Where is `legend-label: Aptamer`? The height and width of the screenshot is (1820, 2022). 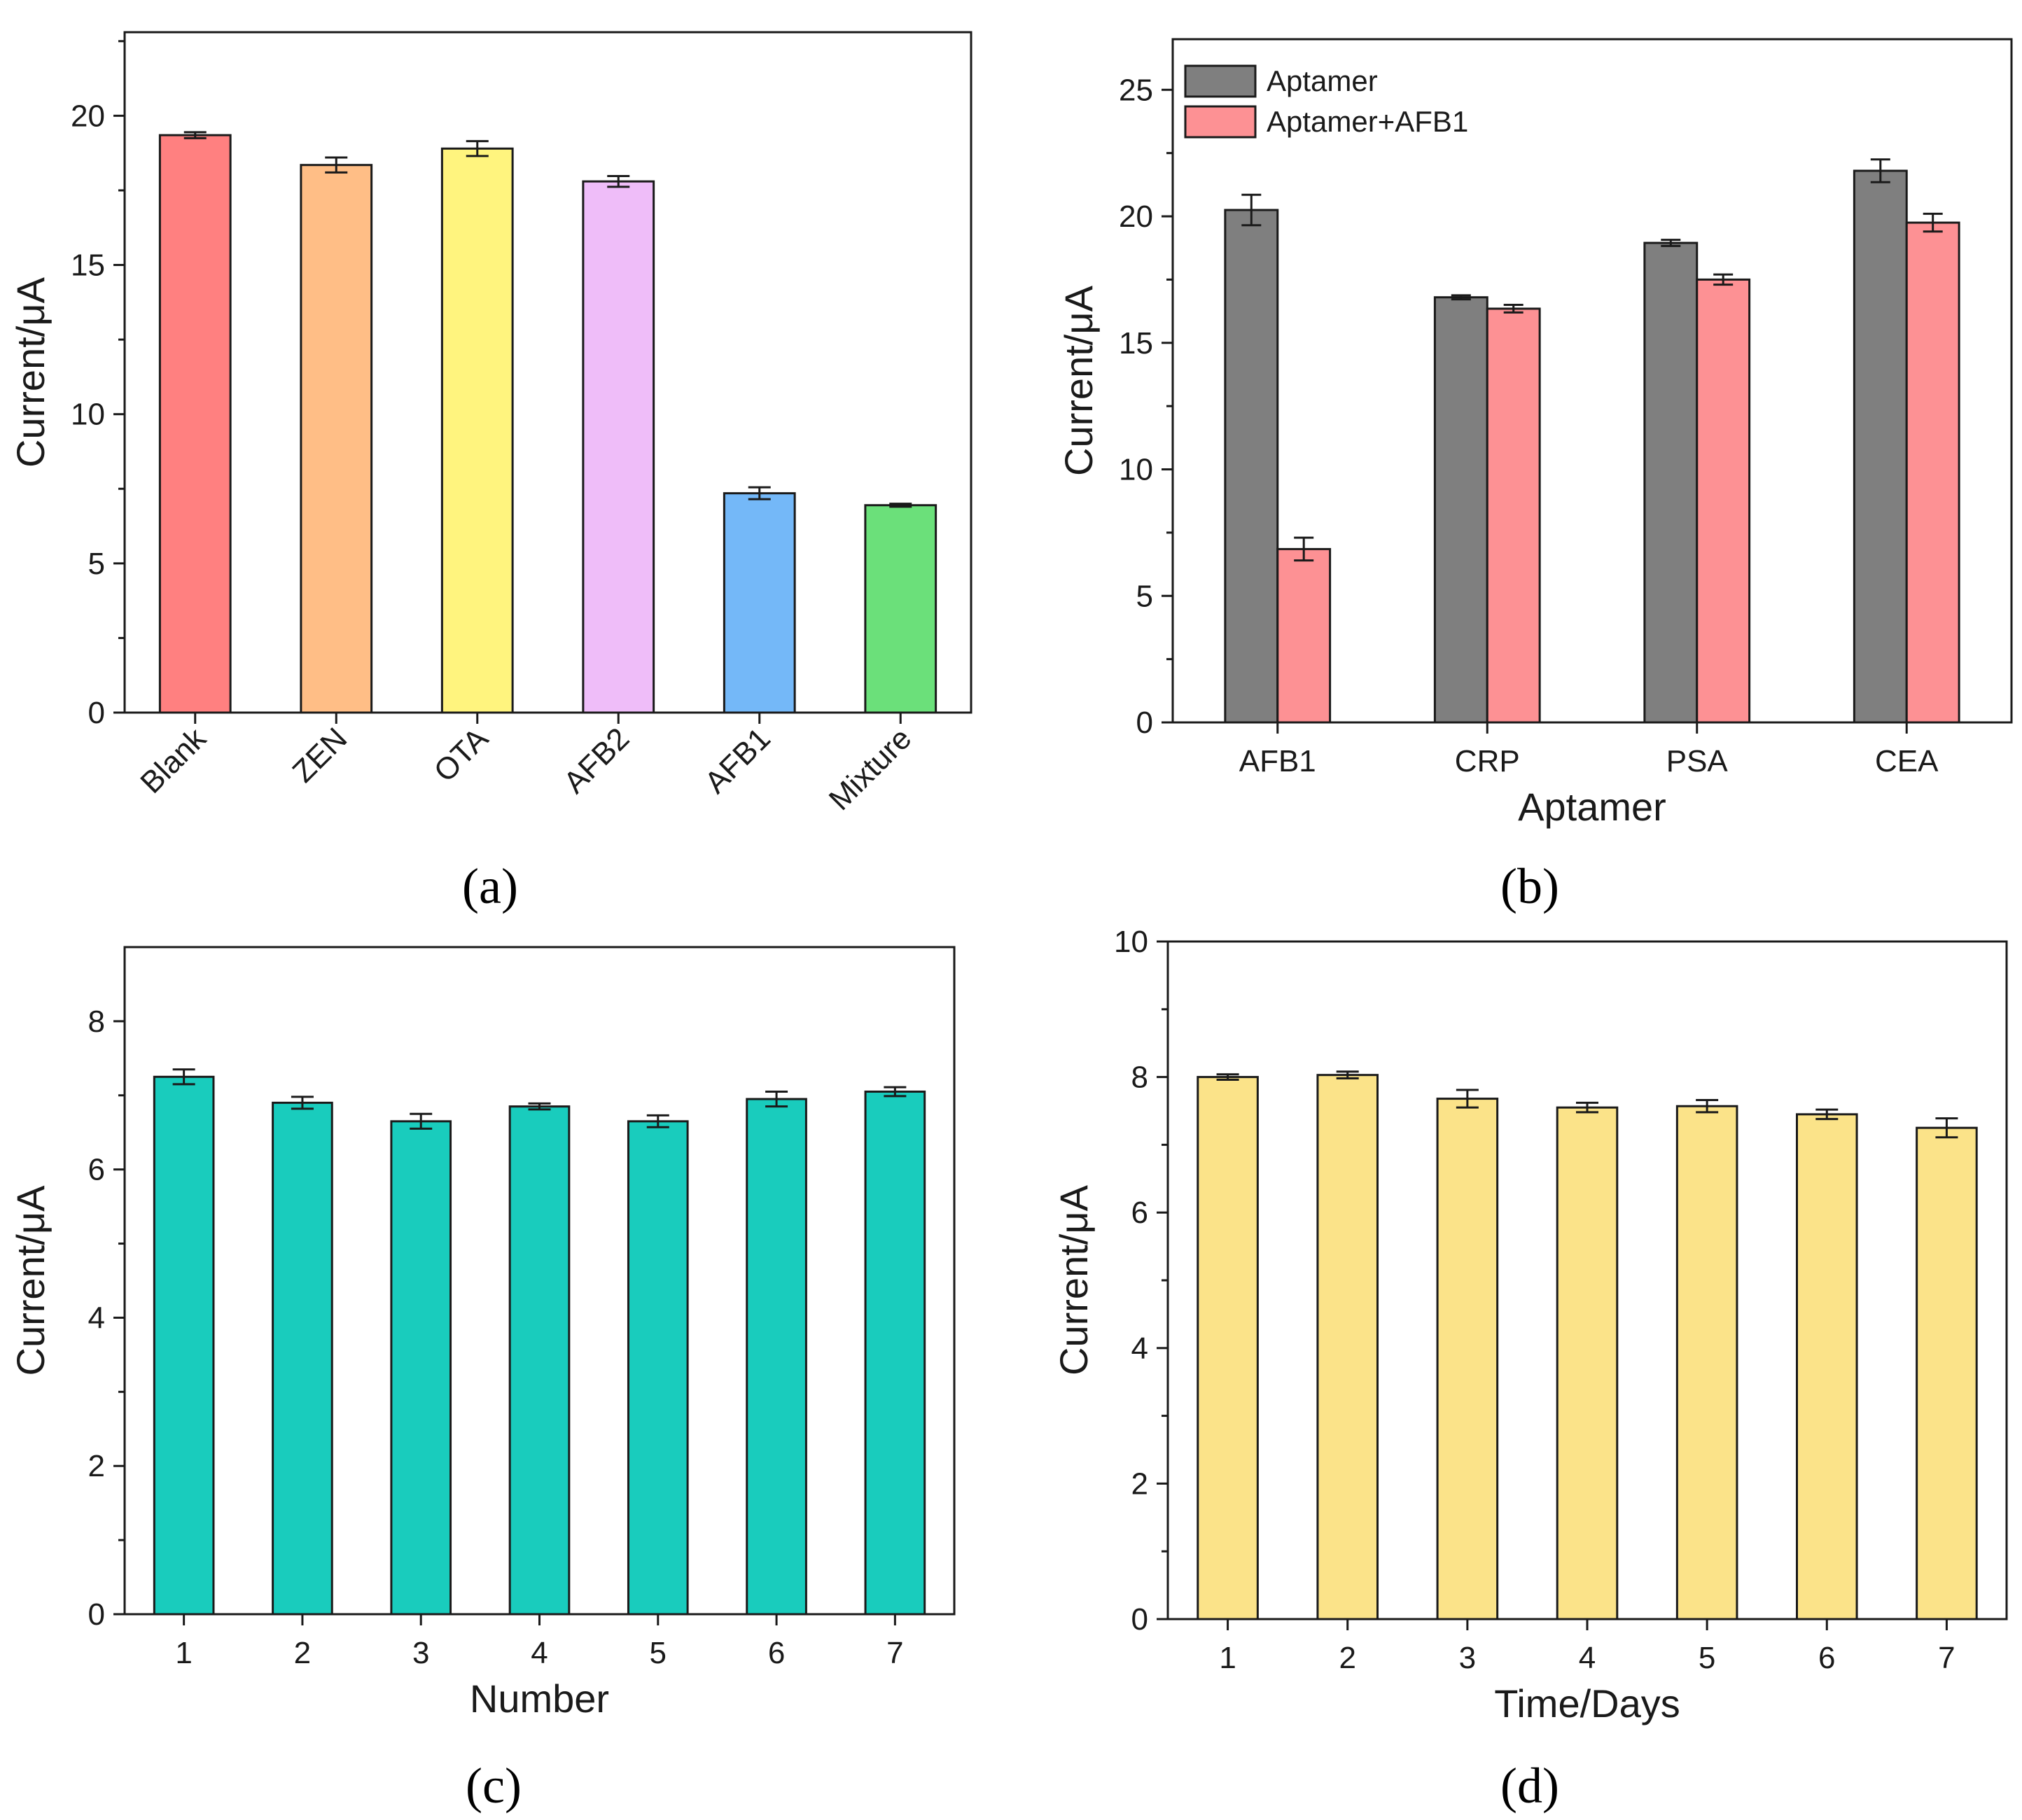
legend-label: Aptamer is located at coordinates (1322, 80).